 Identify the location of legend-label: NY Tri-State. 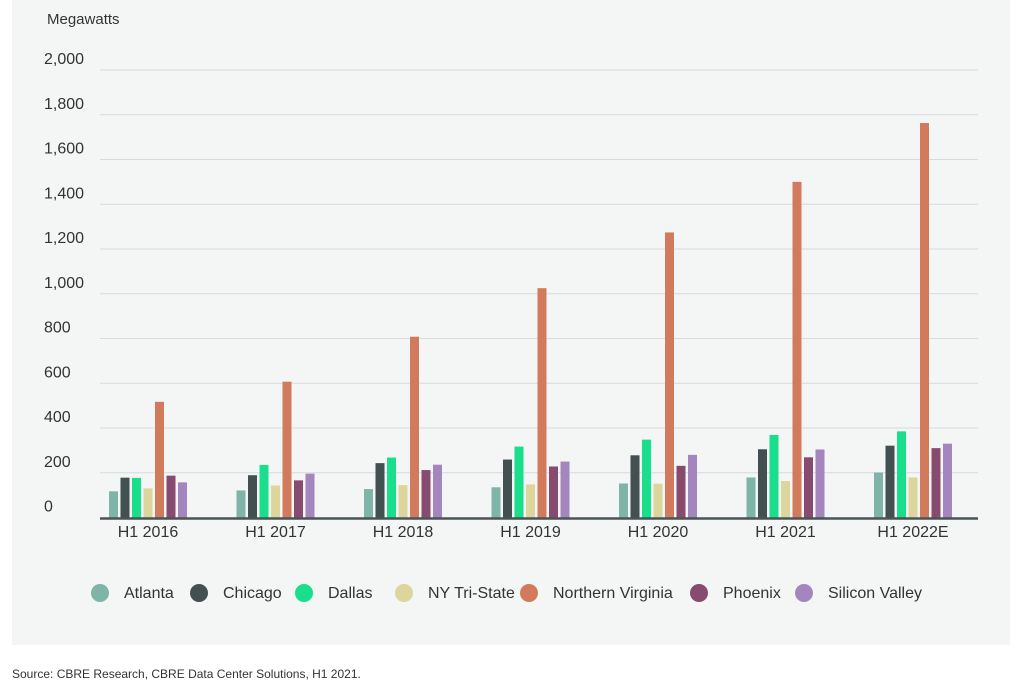
(471, 593).